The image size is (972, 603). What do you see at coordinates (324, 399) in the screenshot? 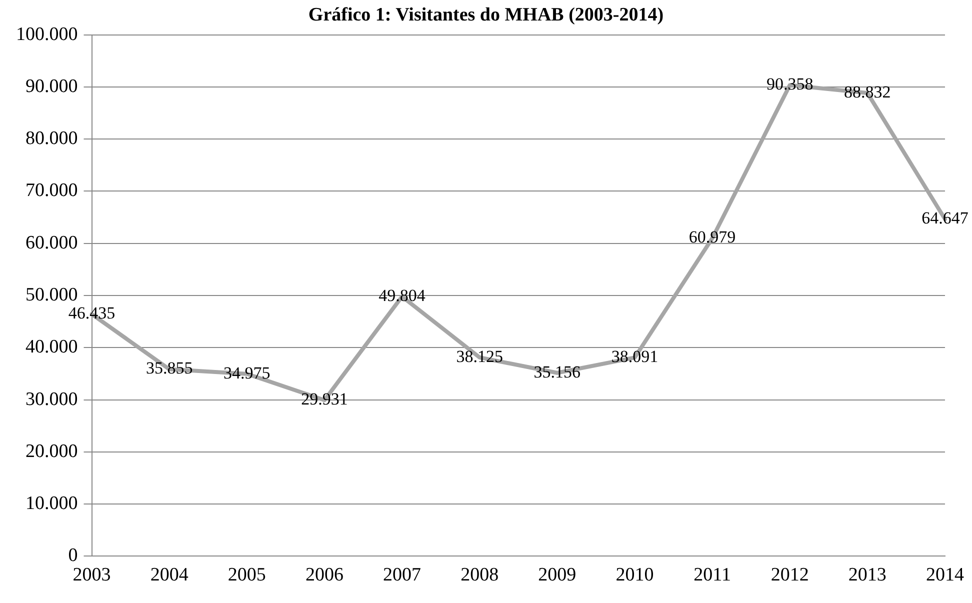
I see `data-label: 29.931` at bounding box center [324, 399].